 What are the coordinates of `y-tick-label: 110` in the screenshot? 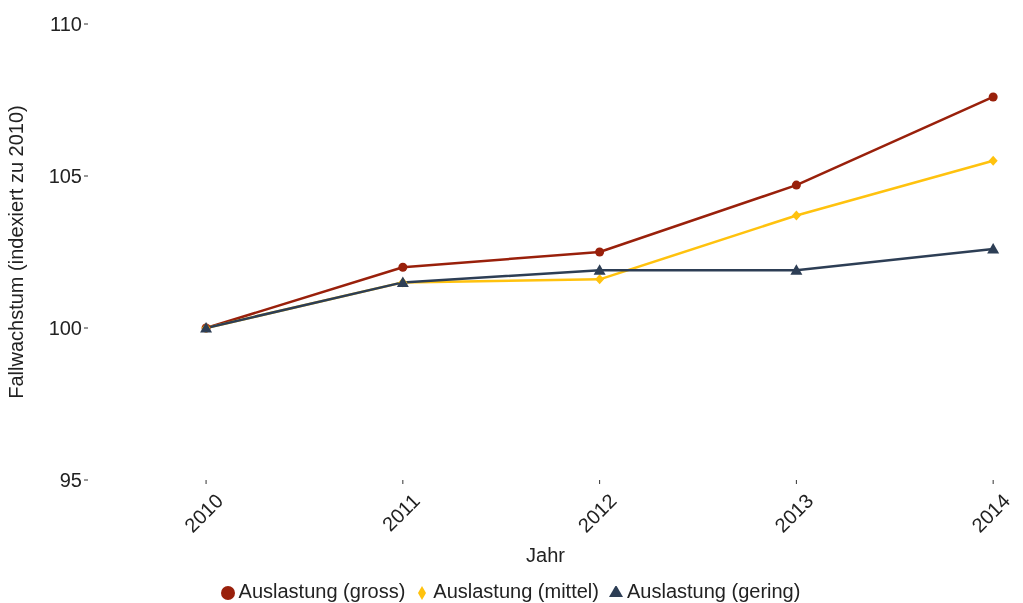 It's located at (66, 24).